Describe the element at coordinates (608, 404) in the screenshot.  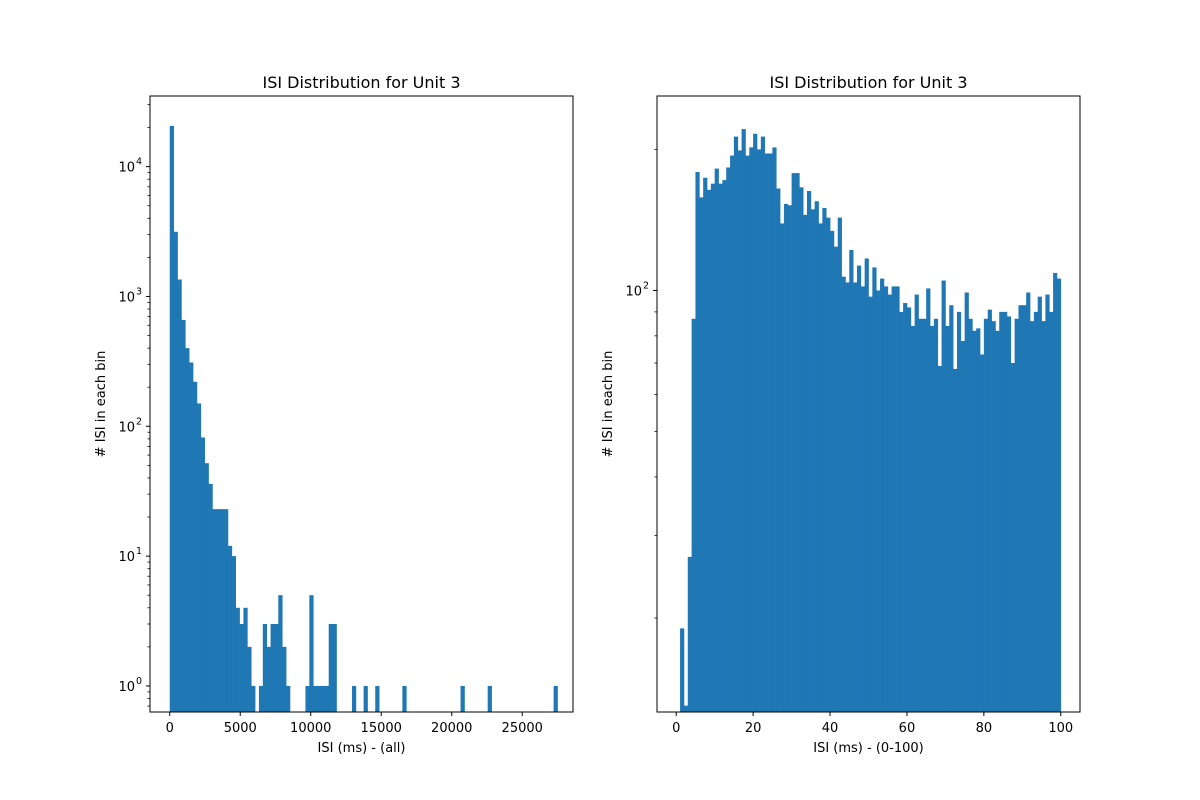
I see `right-y-axis-label: # ISI in each bin` at that location.